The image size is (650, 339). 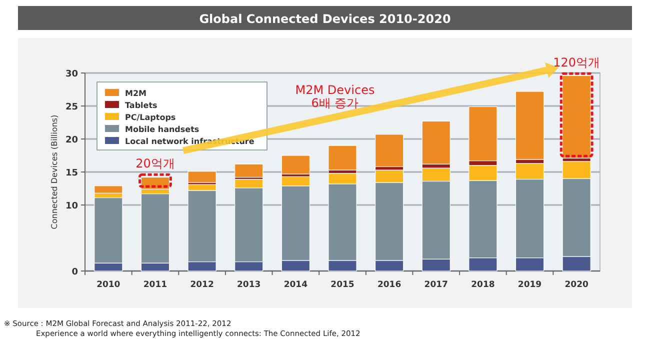 What do you see at coordinates (483, 285) in the screenshot?
I see `x-tick-label: 2018` at bounding box center [483, 285].